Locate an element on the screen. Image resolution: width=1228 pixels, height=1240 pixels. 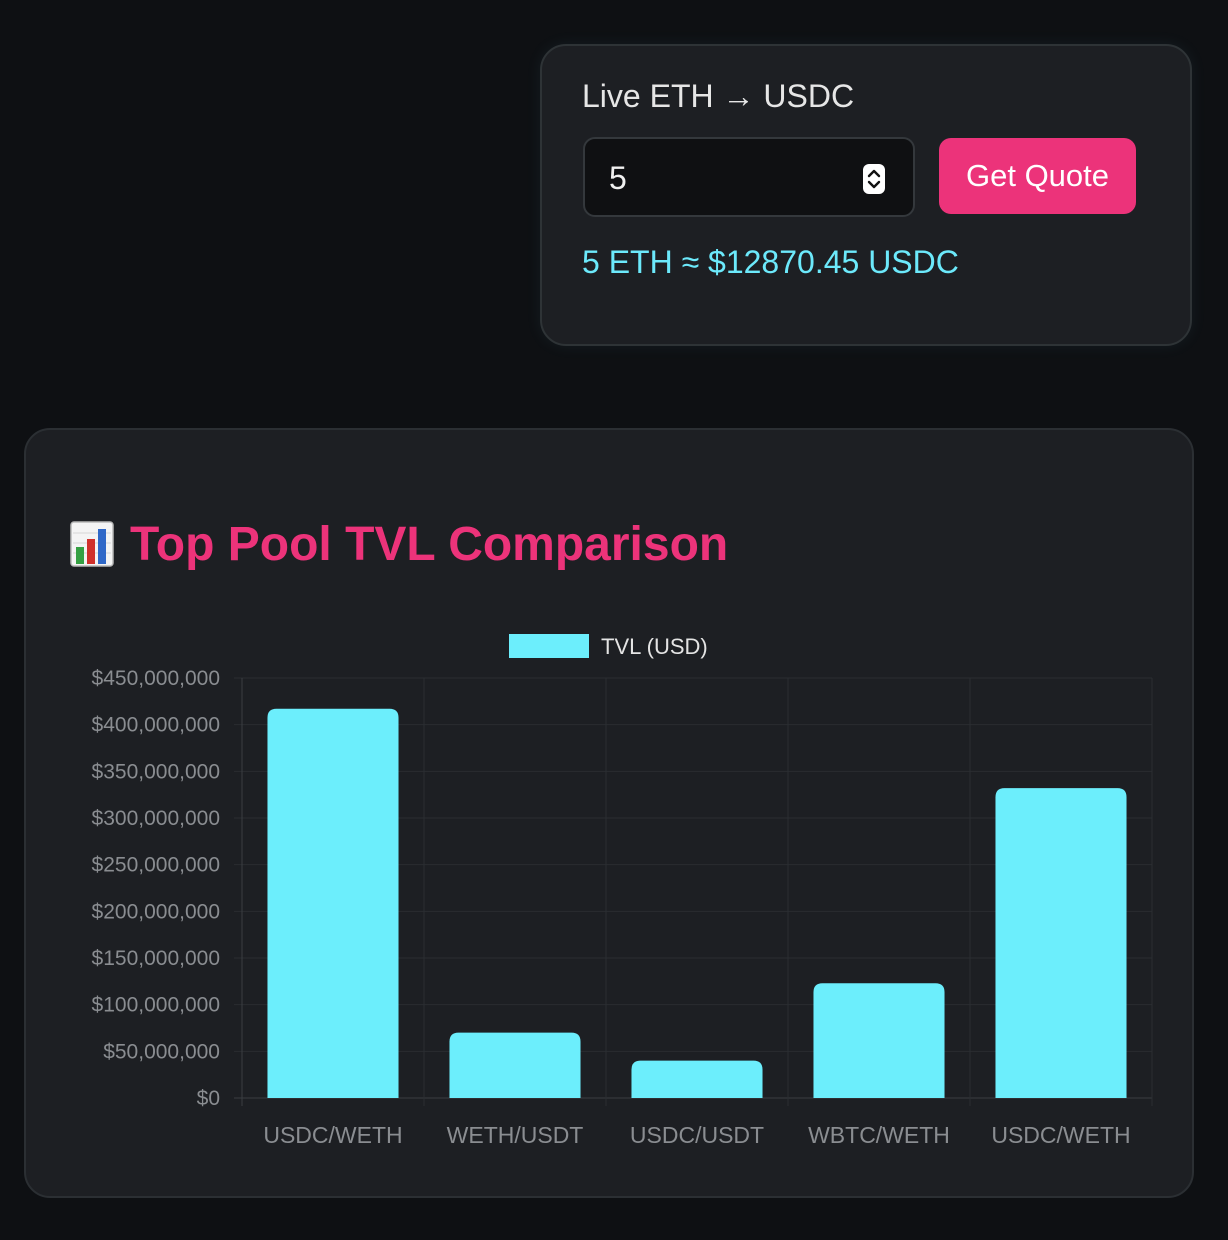
legend-swatch is located at coordinates (549, 646).